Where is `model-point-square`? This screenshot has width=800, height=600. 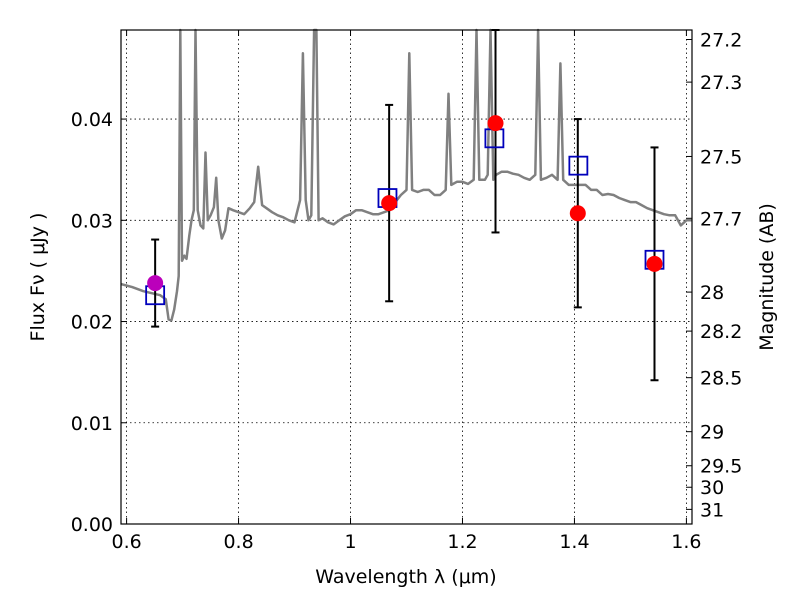
model-point-square is located at coordinates (578, 165).